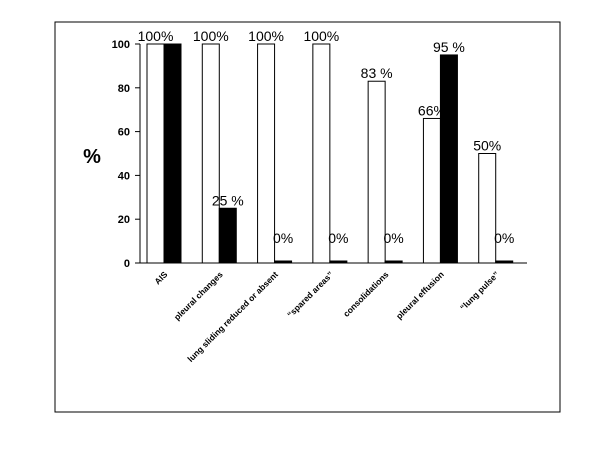  Describe the element at coordinates (449, 47) in the screenshot. I see `bar-value-label: 95 %` at that location.